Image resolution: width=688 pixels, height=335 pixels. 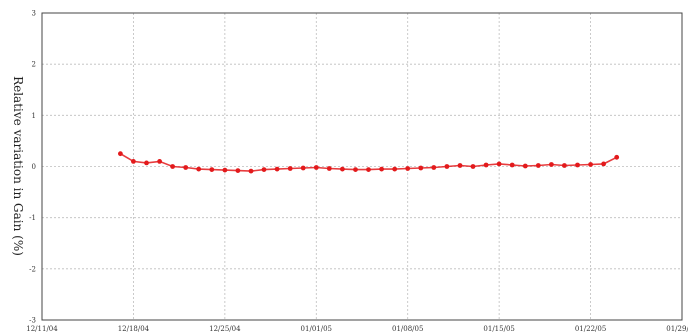 What do you see at coordinates (498, 329) in the screenshot?
I see `x-tick-label: 01/15/05` at bounding box center [498, 329].